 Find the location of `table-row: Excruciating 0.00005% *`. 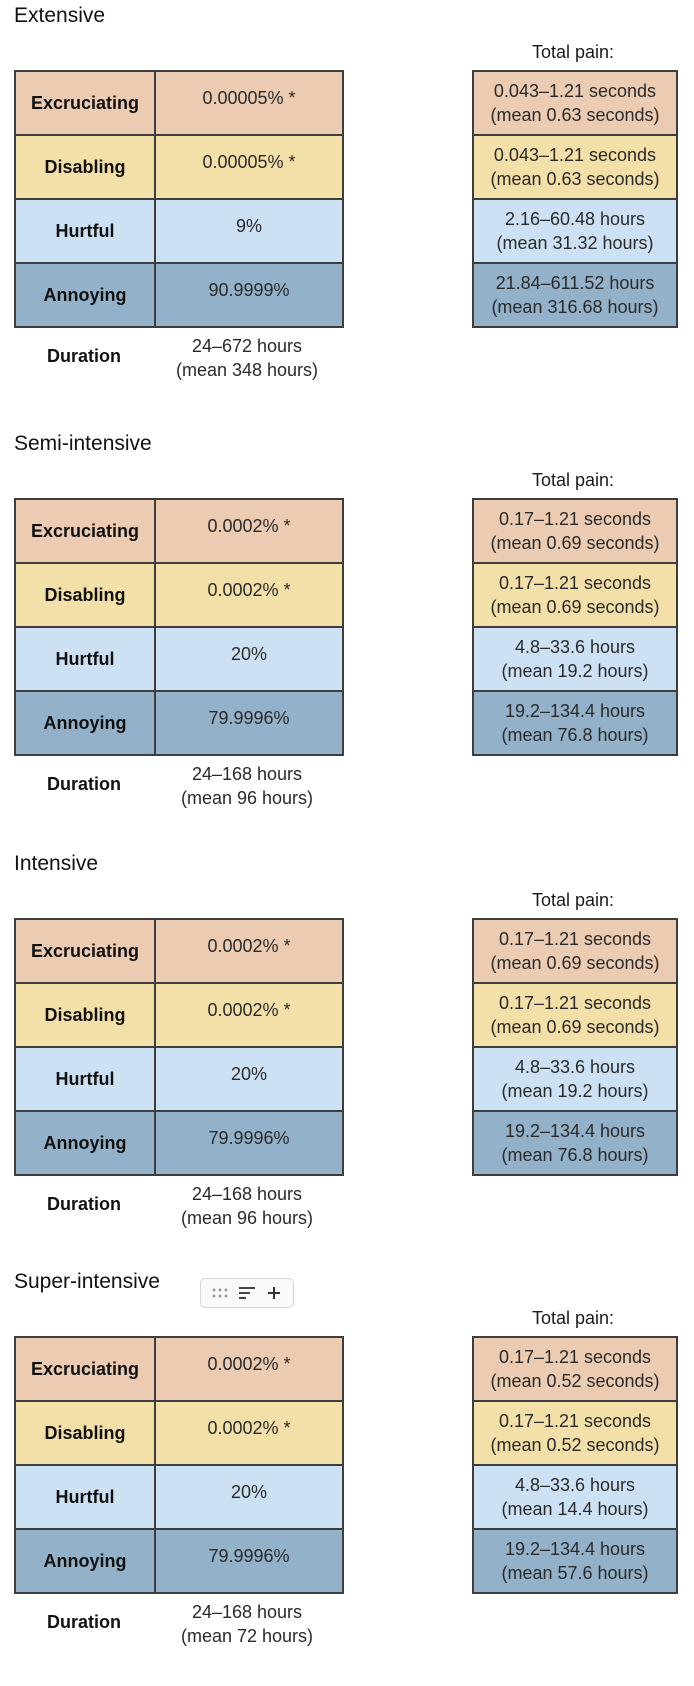

table-row: Excruciating 0.00005% * is located at coordinates (179, 103).